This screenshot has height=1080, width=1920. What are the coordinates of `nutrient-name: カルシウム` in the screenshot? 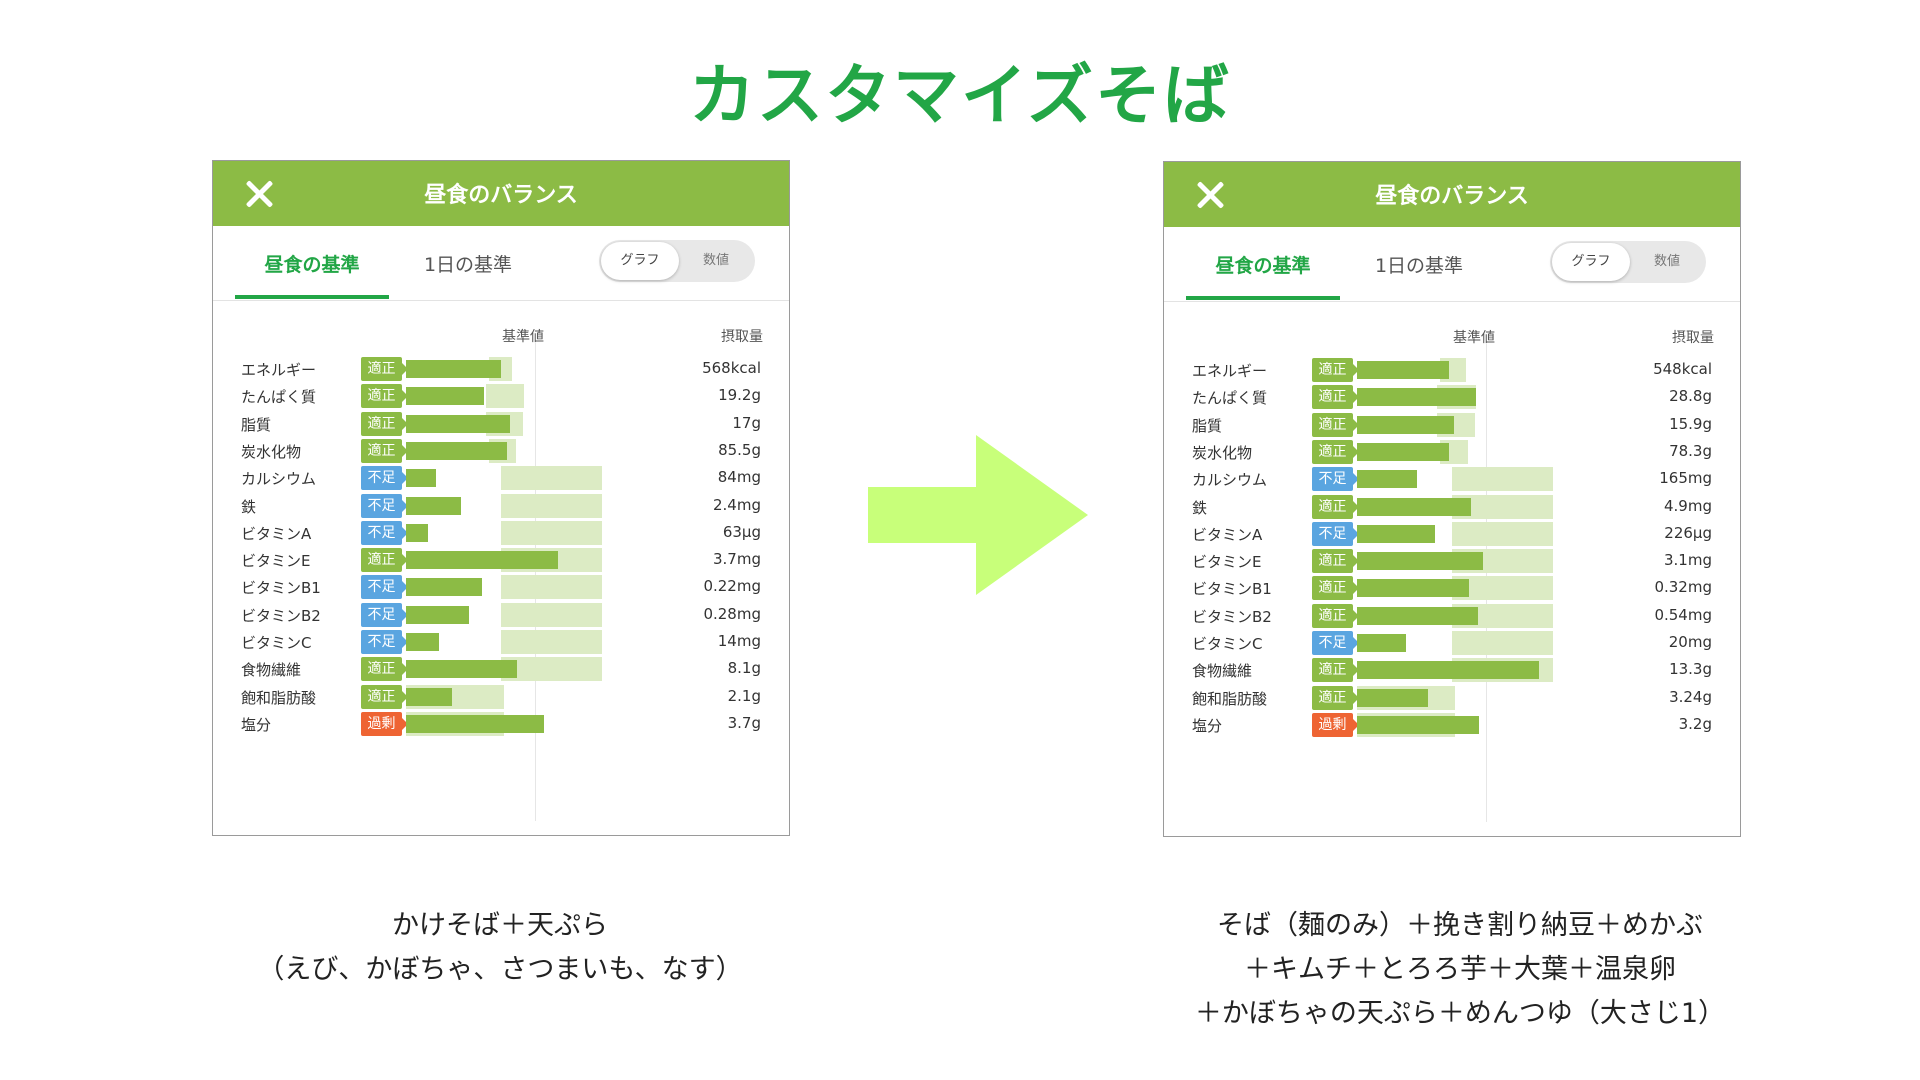 It's located at (1230, 480).